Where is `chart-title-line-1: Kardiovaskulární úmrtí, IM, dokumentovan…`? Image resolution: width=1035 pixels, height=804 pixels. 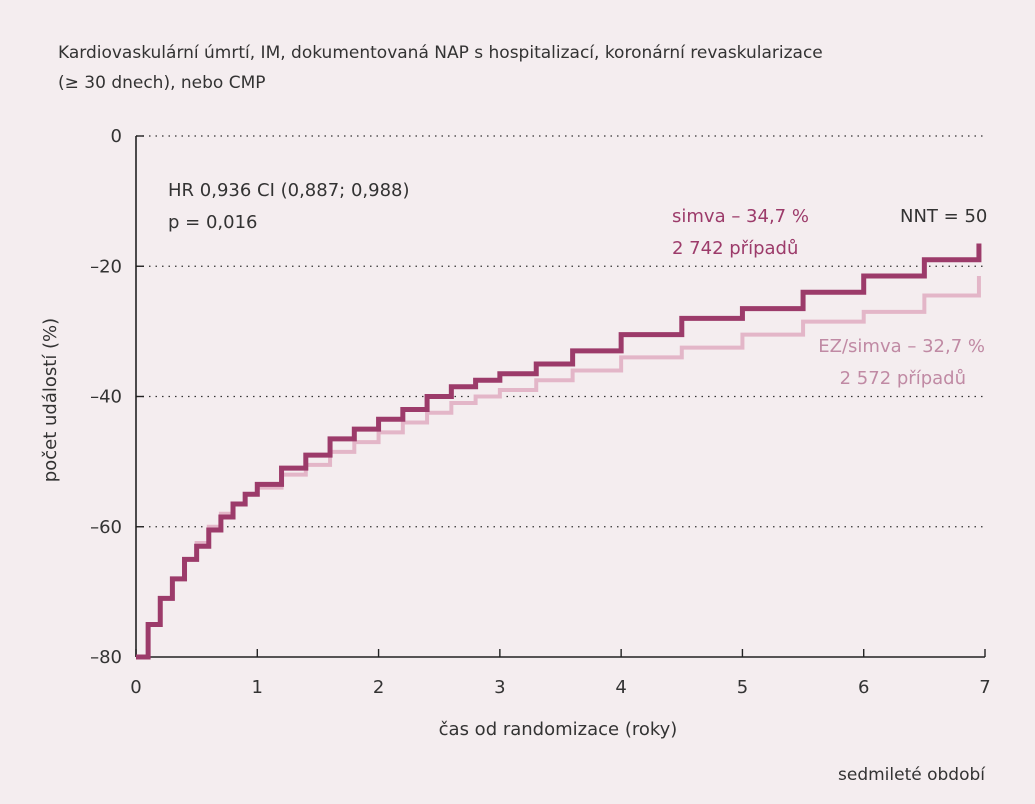
chart-title-line-1: Kardiovaskulární úmrtí, IM, dokumentovan… is located at coordinates (440, 53).